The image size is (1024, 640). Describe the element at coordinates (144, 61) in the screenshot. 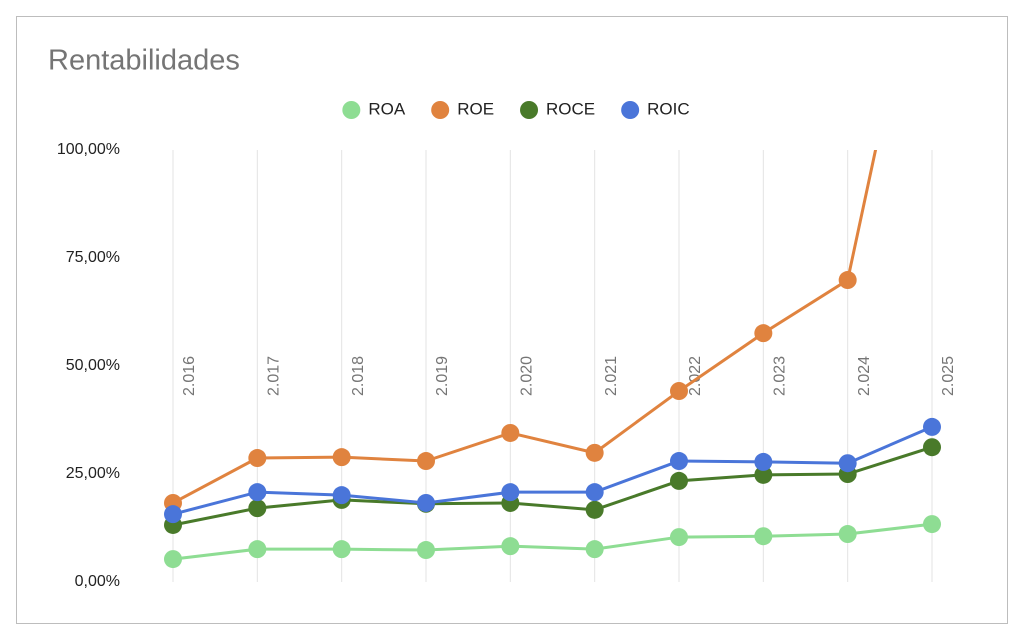

I see `chart-title: Rentabilidades` at that location.